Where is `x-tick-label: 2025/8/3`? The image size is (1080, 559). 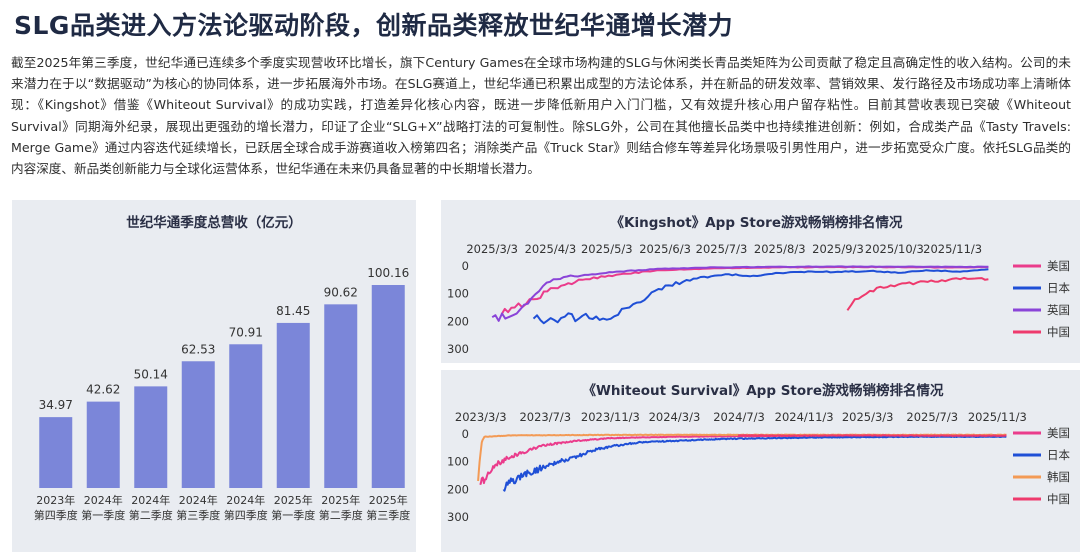
x-tick-label: 2025/8/3 is located at coordinates (780, 249).